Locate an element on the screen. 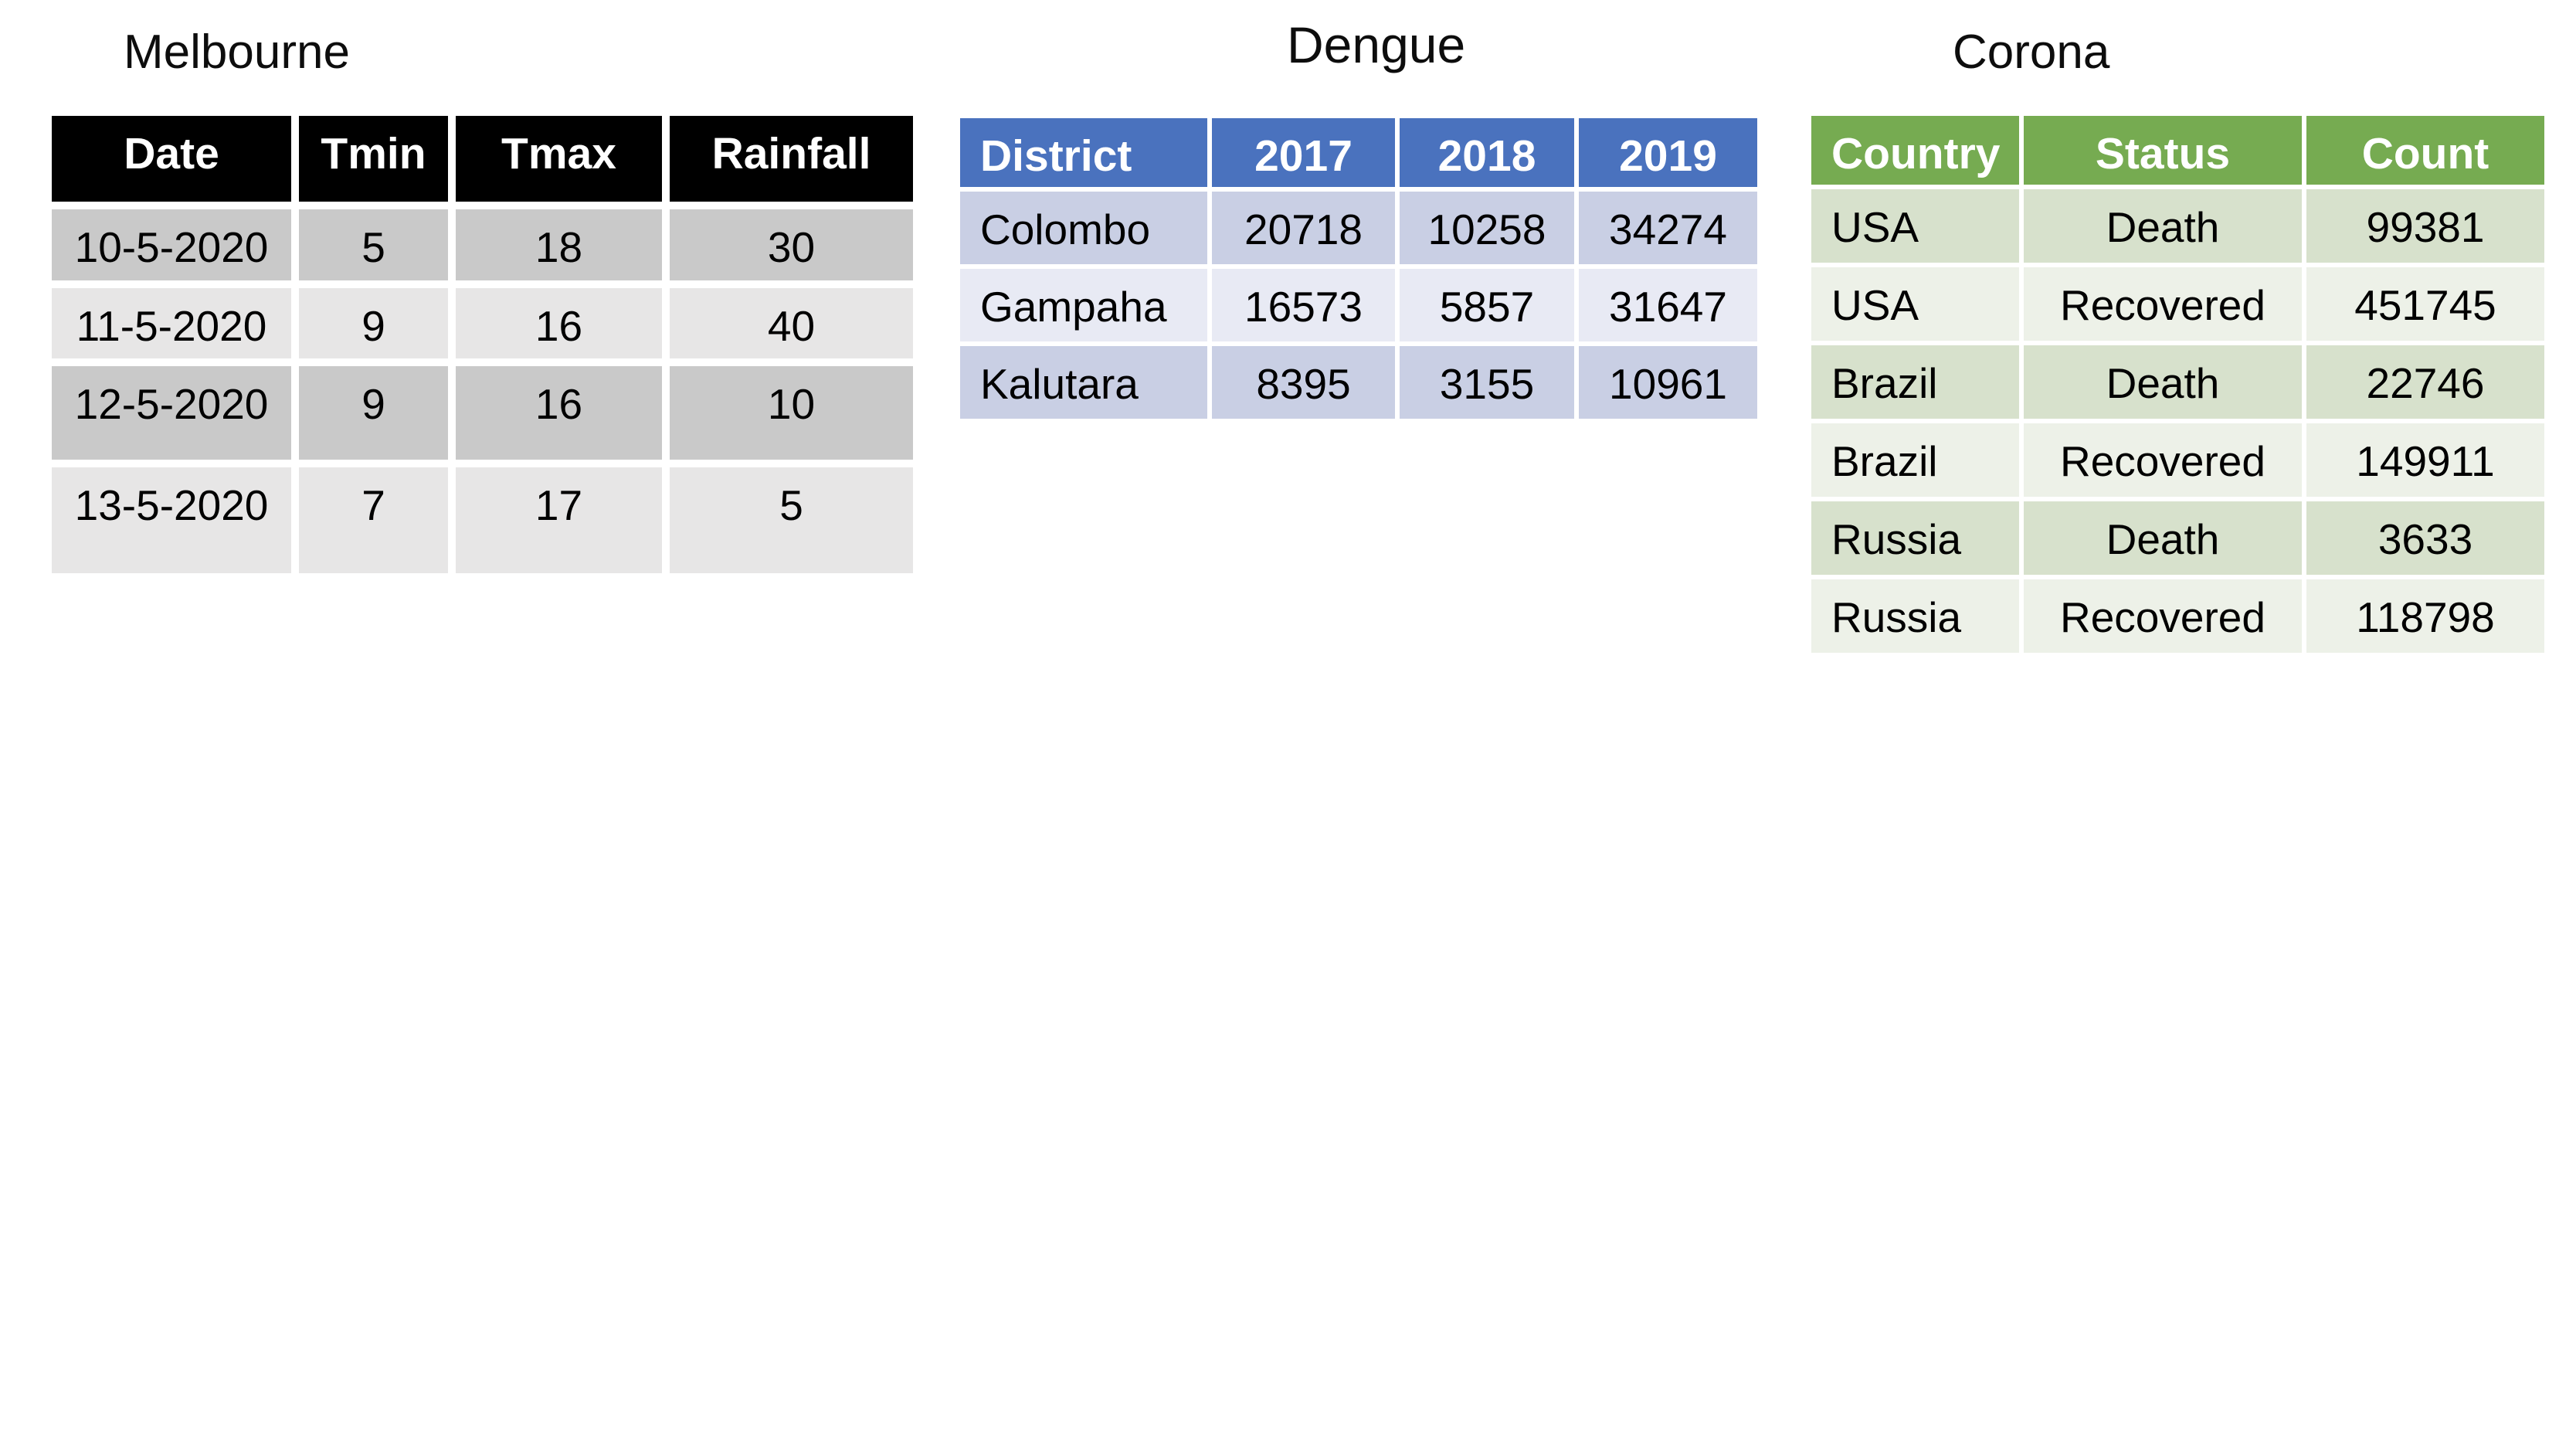 The image size is (2576, 1440). table-row: Colombo 20718 10258 34274 is located at coordinates (1359, 228).